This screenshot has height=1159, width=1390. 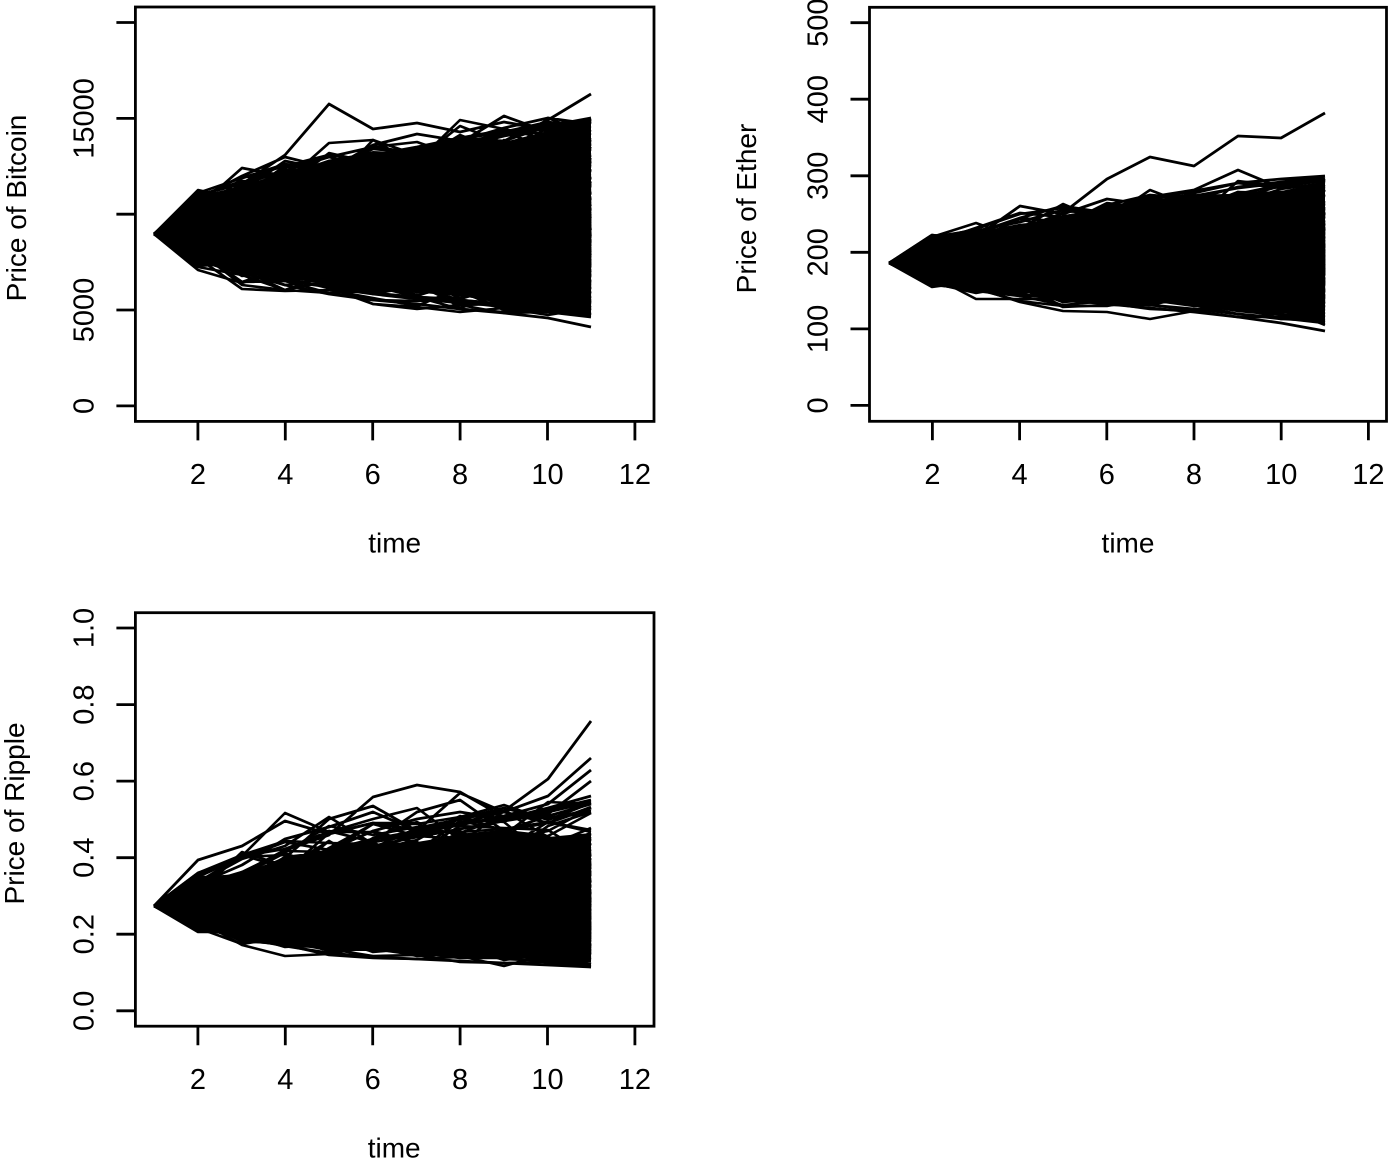 What do you see at coordinates (819, 329) in the screenshot?
I see `svg-text: 100` at bounding box center [819, 329].